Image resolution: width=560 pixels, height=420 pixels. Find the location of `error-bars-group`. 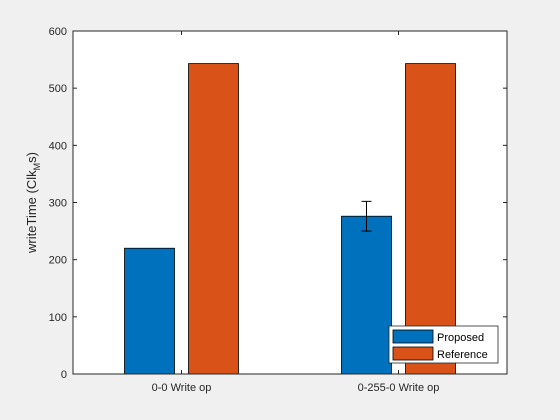

error-bars-group is located at coordinates (366, 216).